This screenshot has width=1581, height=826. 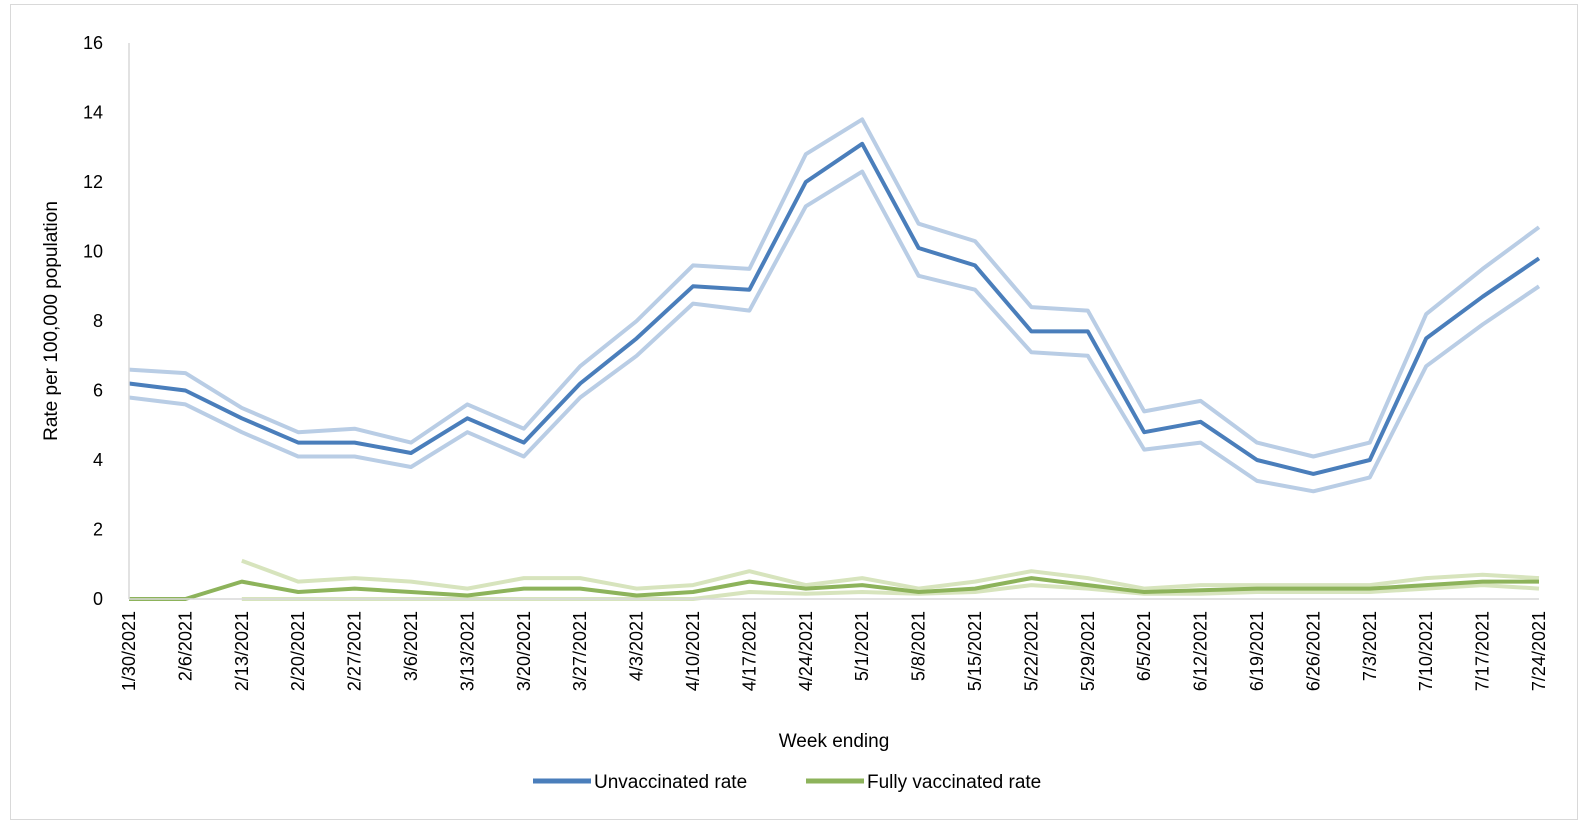 I want to click on x-tick-label: 7/3/2021, so click(x=1370, y=646).